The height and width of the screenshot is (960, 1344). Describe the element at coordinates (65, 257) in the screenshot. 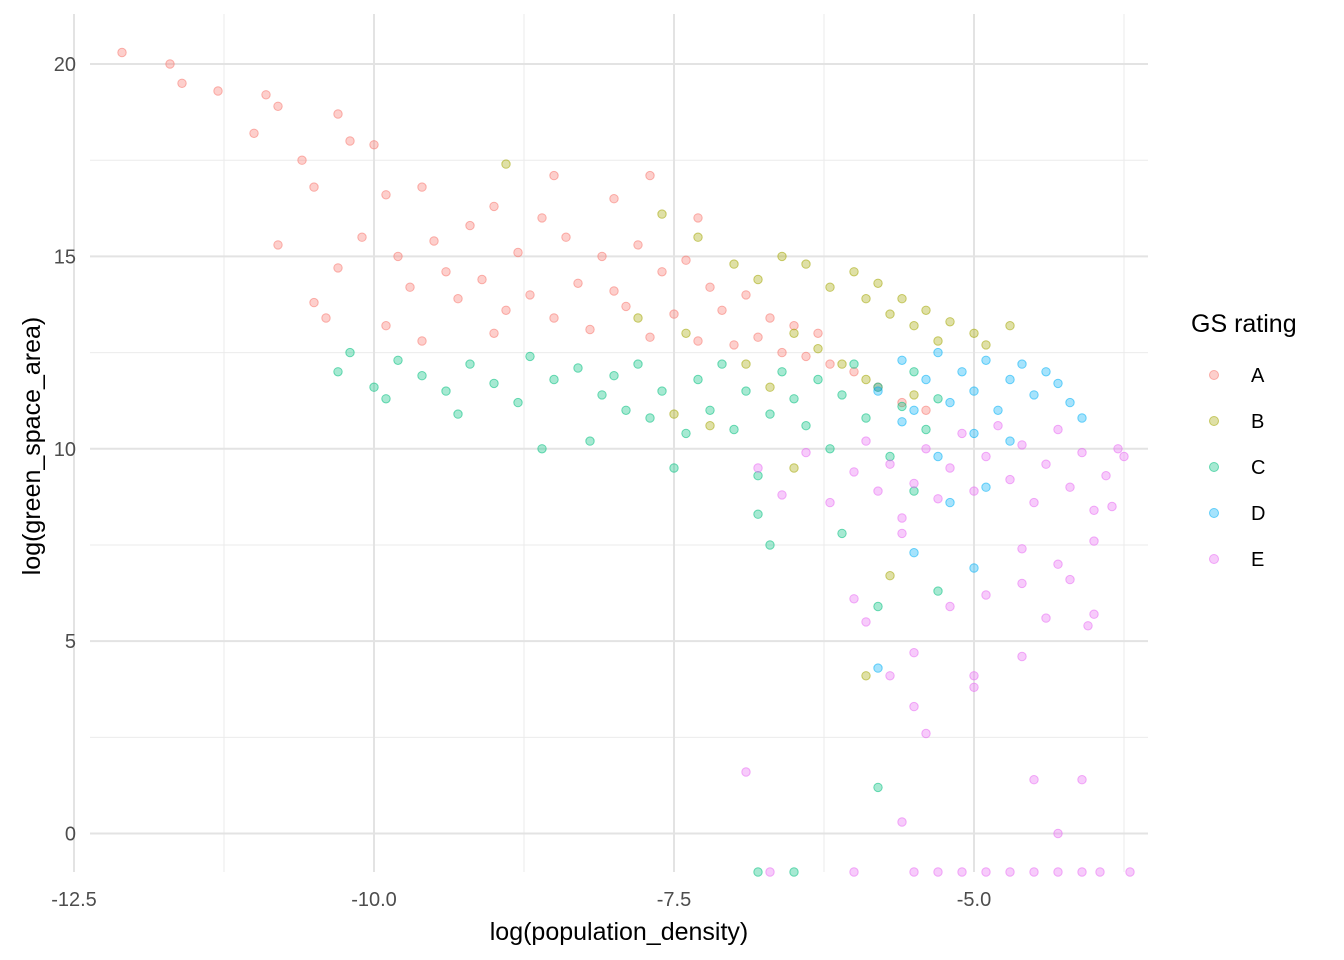

I see `y-tick-label: 15` at that location.